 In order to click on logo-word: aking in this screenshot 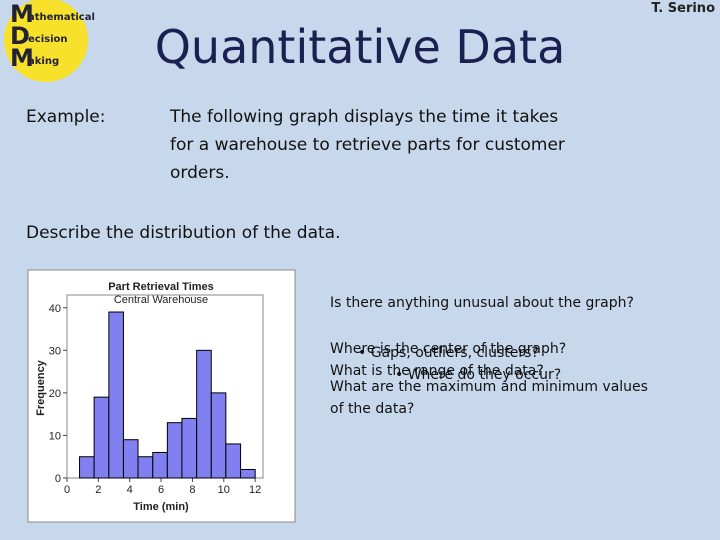, I will do `click(43, 61)`.